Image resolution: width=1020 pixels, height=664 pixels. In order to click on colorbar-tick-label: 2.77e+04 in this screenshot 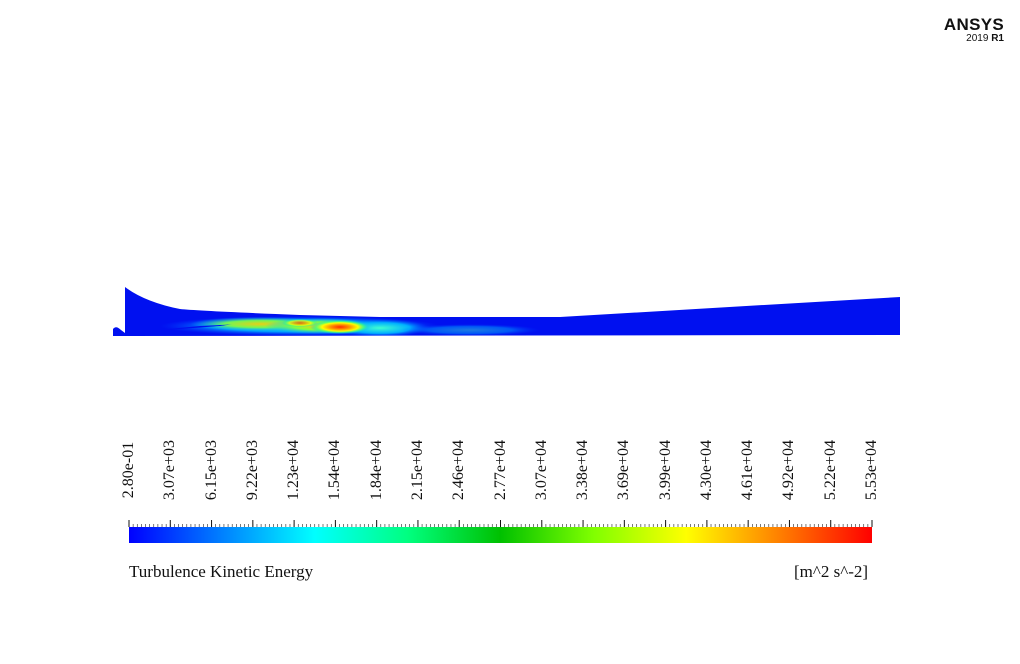, I will do `click(500, 470)`.